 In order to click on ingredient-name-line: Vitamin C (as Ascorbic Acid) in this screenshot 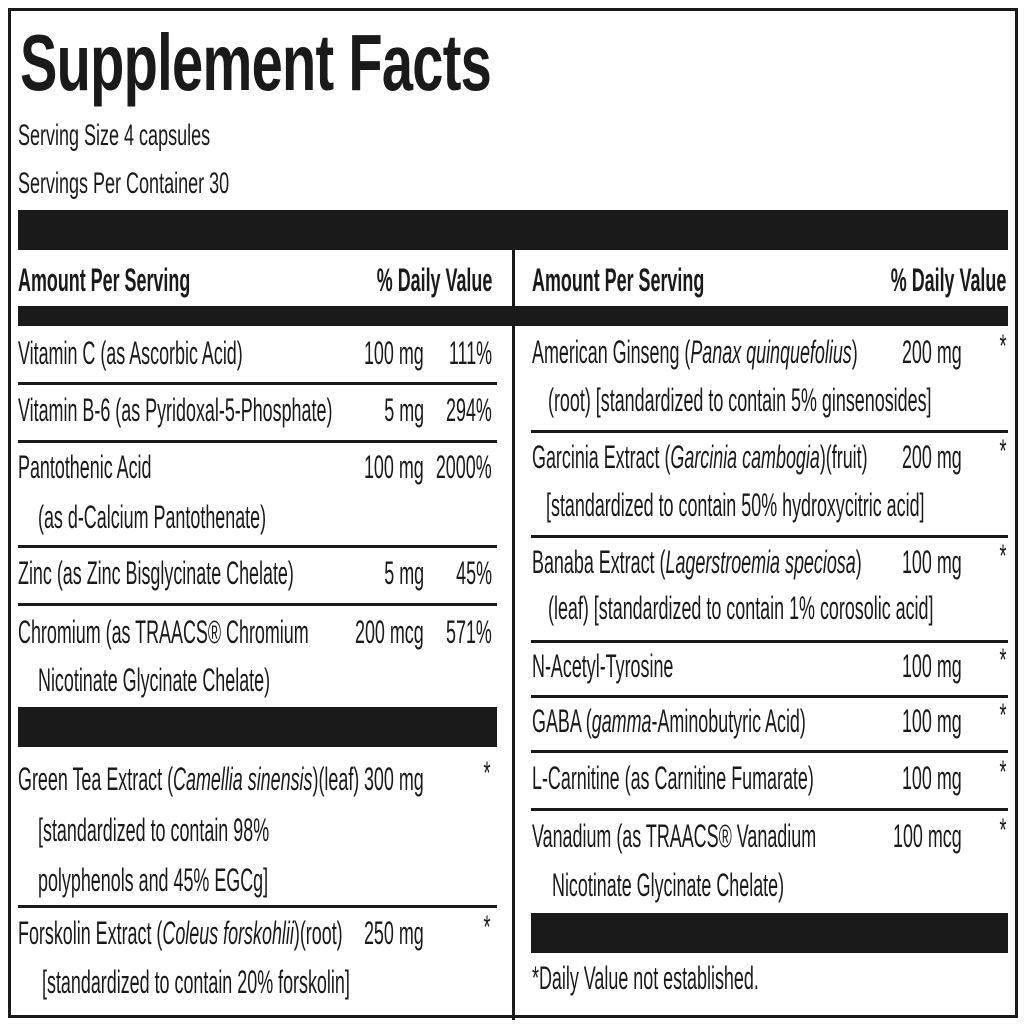, I will do `click(130, 353)`.